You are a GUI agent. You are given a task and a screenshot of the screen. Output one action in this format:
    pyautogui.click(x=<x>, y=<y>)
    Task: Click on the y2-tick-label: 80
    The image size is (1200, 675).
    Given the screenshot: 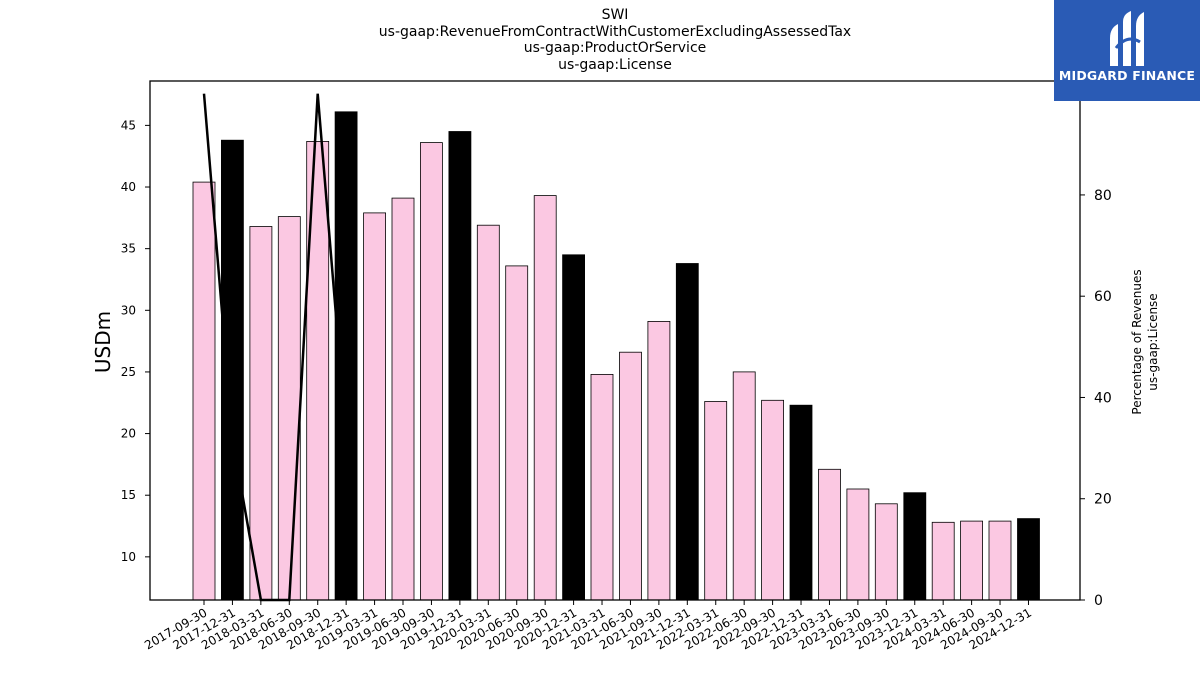 What is the action you would take?
    pyautogui.click(x=1103, y=196)
    